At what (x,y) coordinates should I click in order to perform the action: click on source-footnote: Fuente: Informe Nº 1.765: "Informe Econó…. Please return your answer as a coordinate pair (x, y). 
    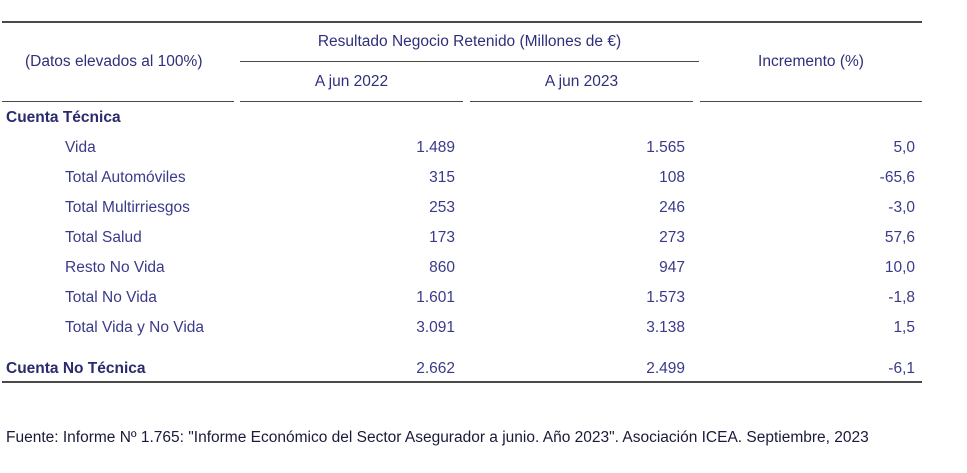
    Looking at the image, I should click on (437, 437).